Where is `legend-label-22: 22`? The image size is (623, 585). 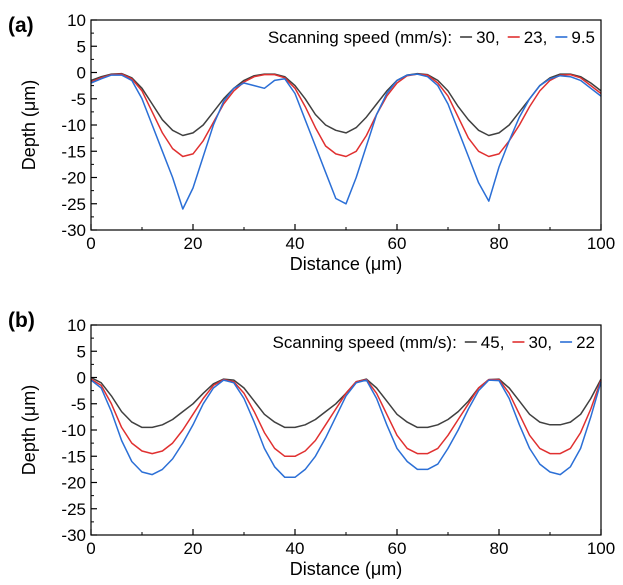 legend-label-22: 22 is located at coordinates (585, 342).